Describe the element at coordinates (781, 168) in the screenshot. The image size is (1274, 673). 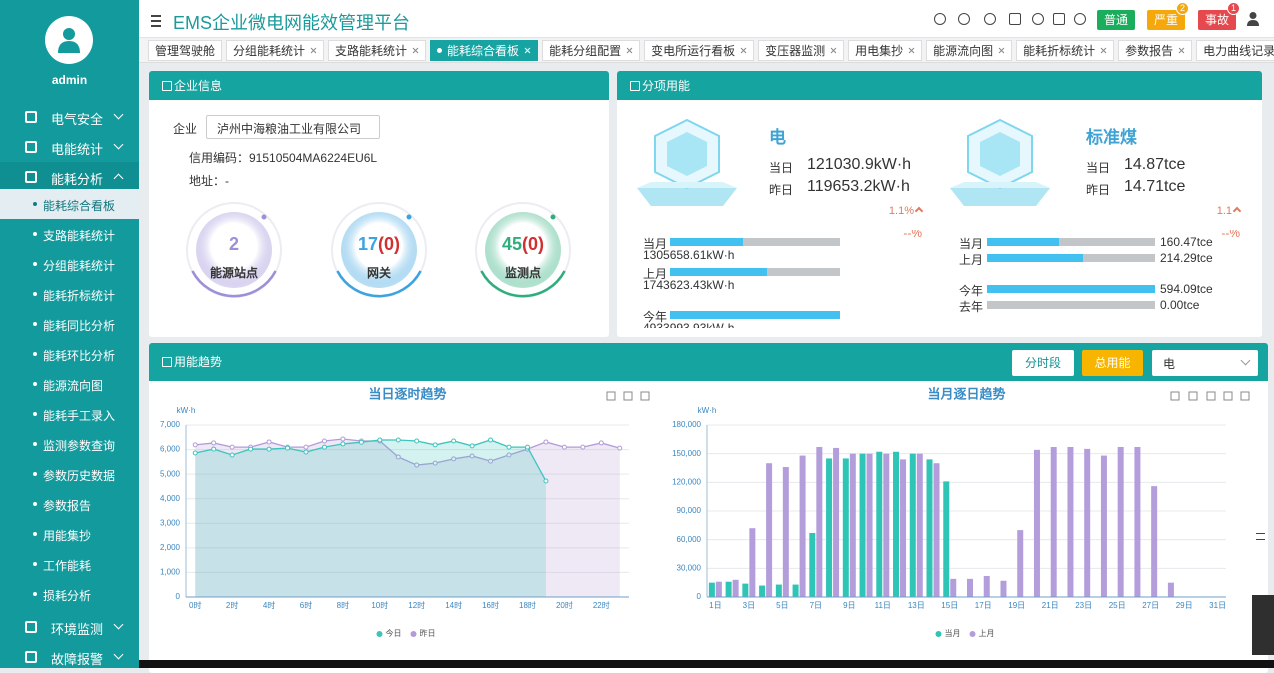
I see `today-label: 当日` at that location.